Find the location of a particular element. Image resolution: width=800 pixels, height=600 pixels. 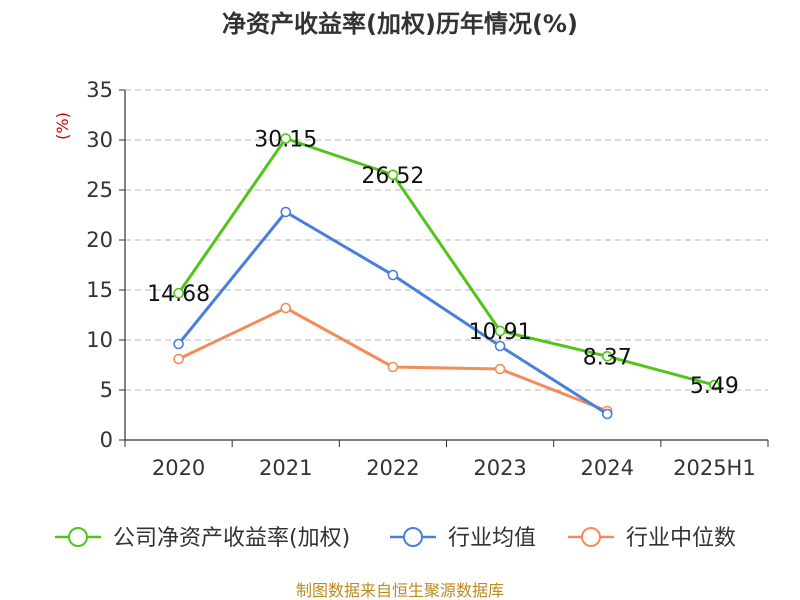

data-label: 14.68 is located at coordinates (178, 294).